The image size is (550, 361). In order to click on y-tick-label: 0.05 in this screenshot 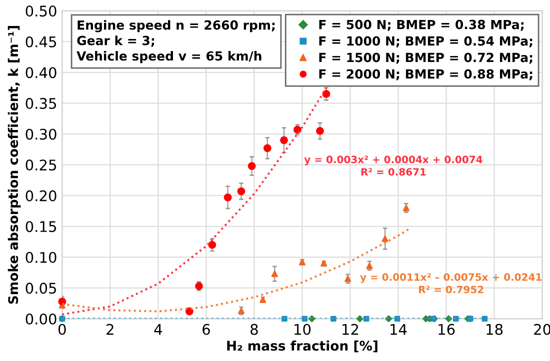, I will do `click(41, 288)`.